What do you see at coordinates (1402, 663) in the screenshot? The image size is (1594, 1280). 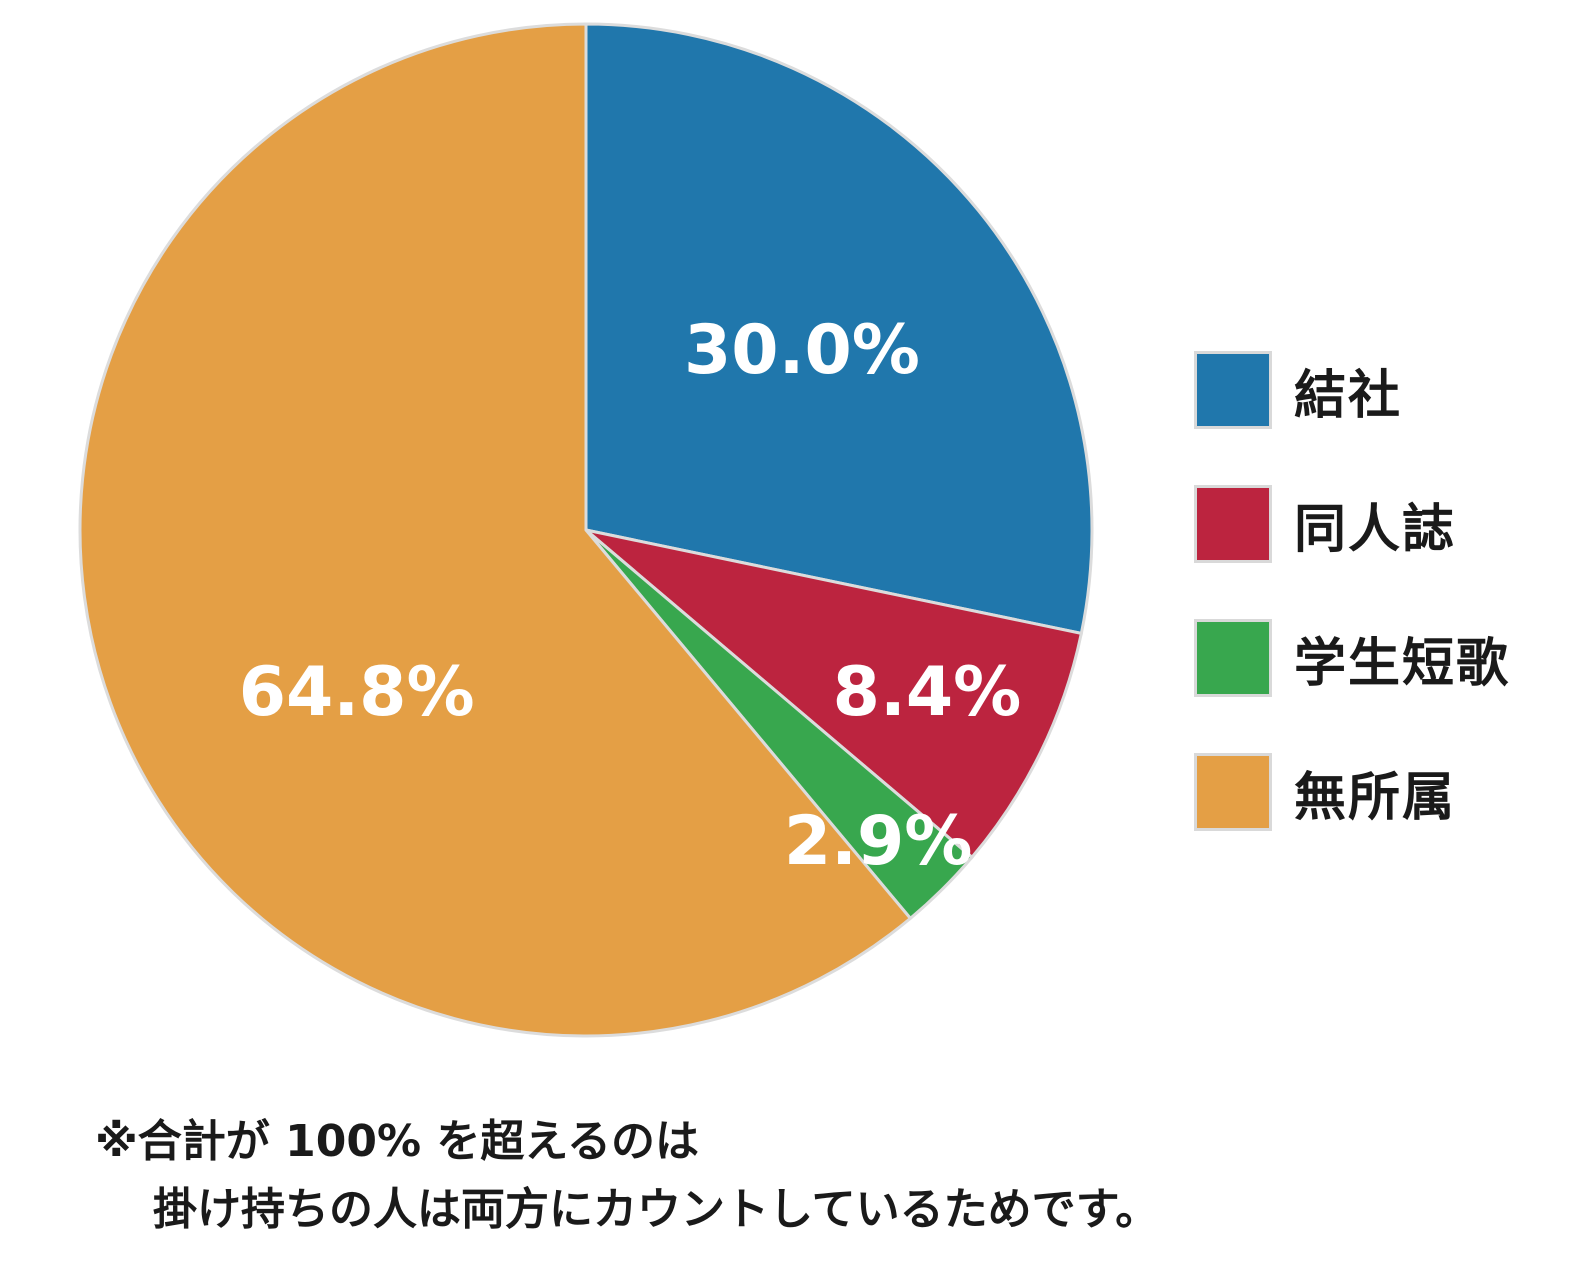 I see `legend-label: 学生短歌` at bounding box center [1402, 663].